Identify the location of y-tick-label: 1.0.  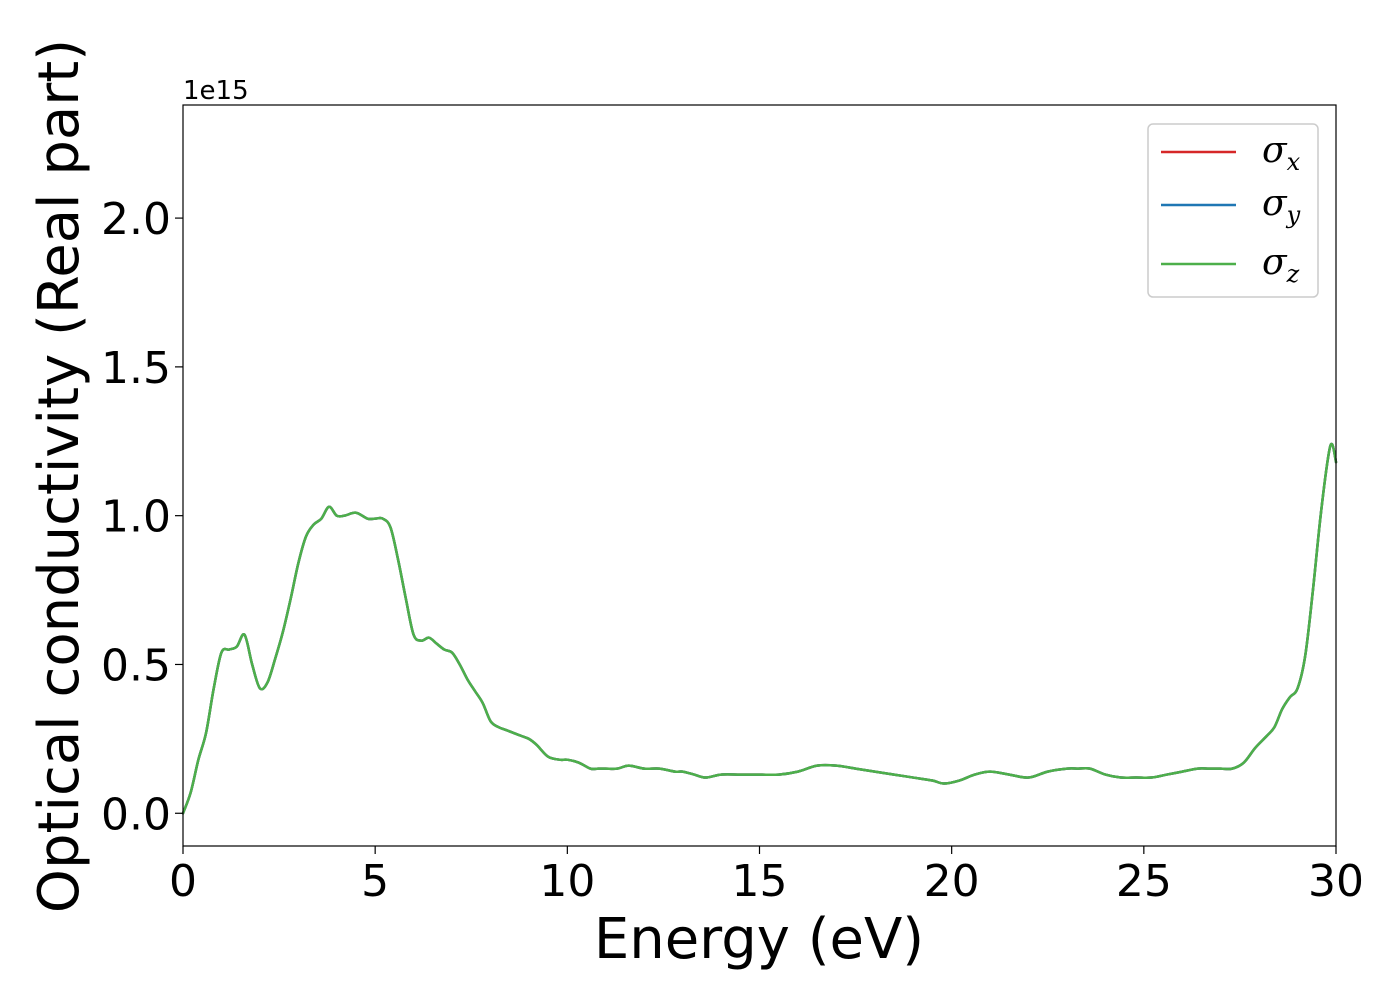
(136, 517).